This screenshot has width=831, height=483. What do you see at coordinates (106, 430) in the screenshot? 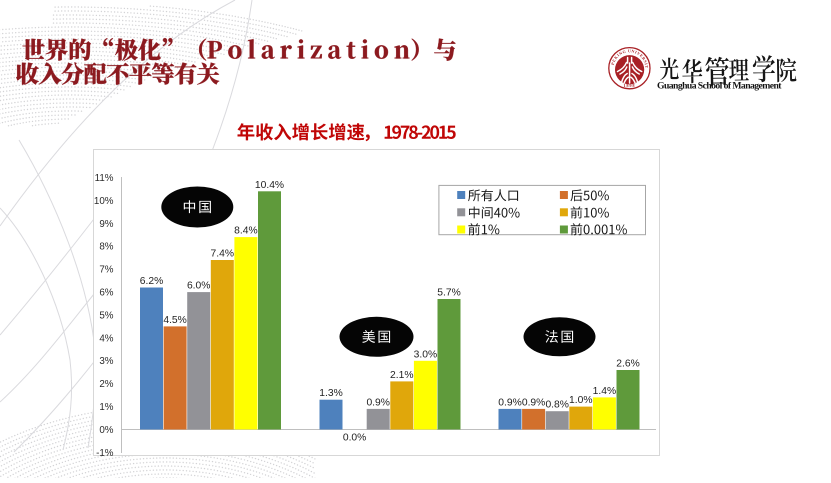
I see `svg-text: 0%` at bounding box center [106, 430].